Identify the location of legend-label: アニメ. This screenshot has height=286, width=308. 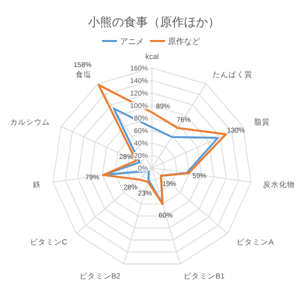
(132, 41).